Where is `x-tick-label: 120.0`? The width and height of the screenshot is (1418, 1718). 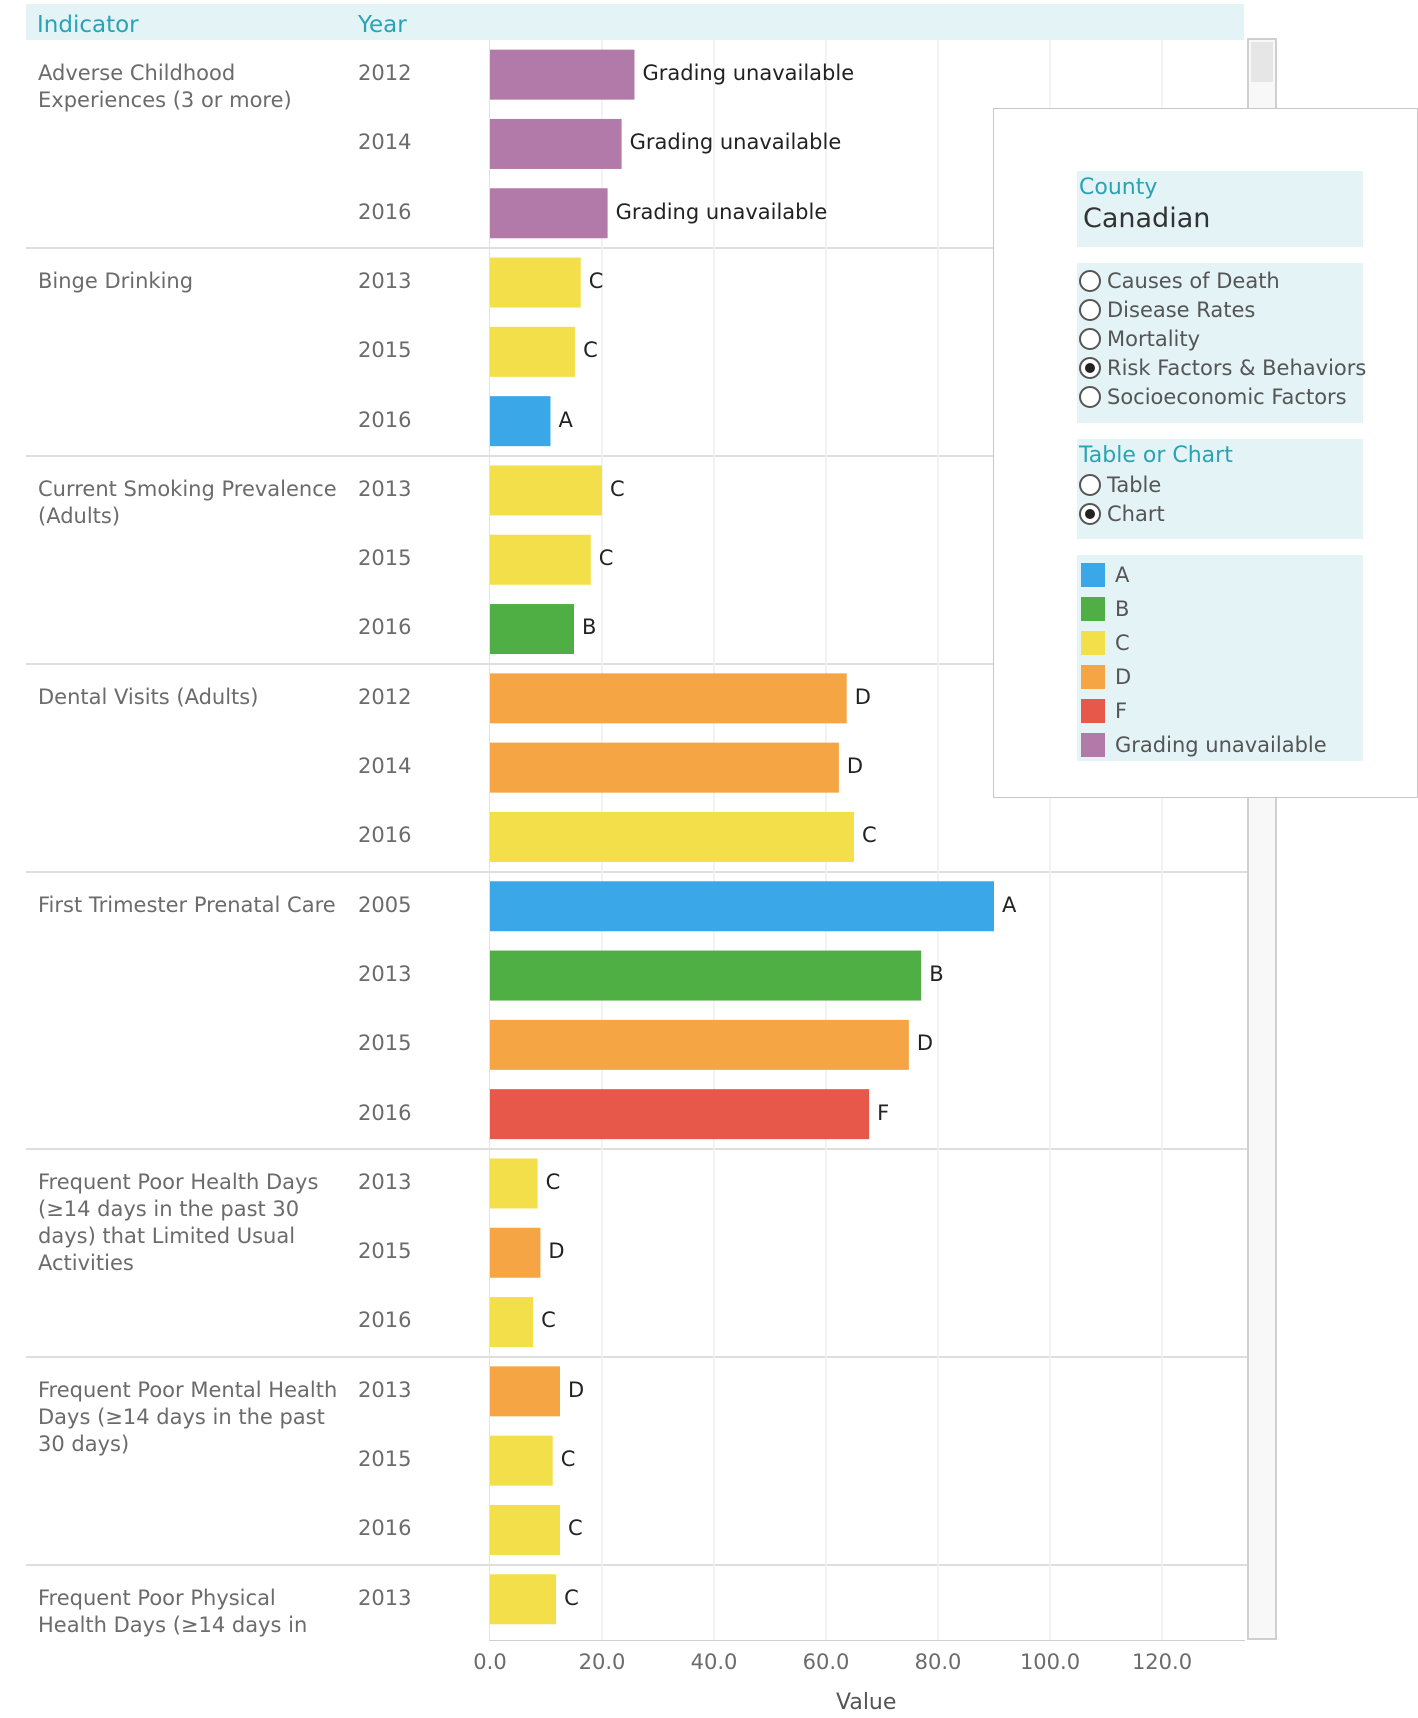 x-tick-label: 120.0 is located at coordinates (1162, 1662).